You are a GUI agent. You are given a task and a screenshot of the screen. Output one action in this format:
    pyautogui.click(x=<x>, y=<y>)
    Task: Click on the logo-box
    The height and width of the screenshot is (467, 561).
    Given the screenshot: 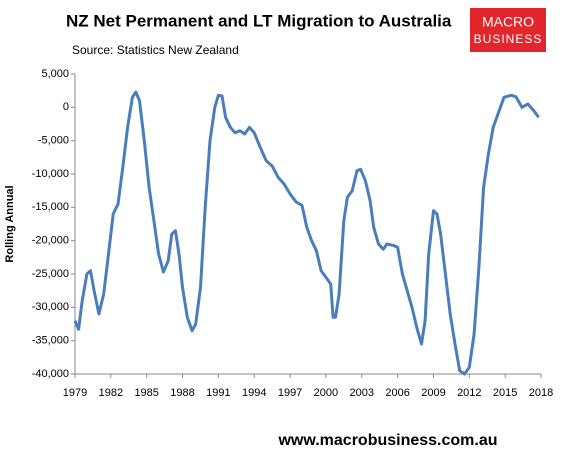 What is the action you would take?
    pyautogui.click(x=508, y=30)
    